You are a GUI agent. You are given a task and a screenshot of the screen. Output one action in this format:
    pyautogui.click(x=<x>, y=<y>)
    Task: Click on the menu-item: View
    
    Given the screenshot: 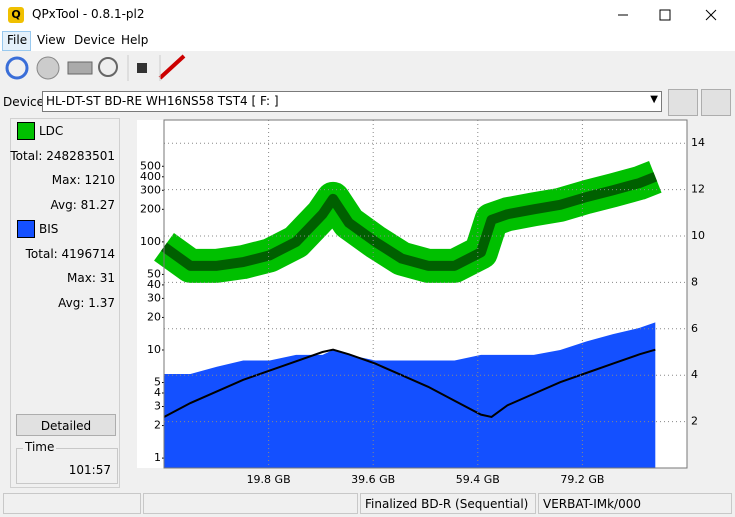 What is the action you would take?
    pyautogui.click(x=51, y=40)
    